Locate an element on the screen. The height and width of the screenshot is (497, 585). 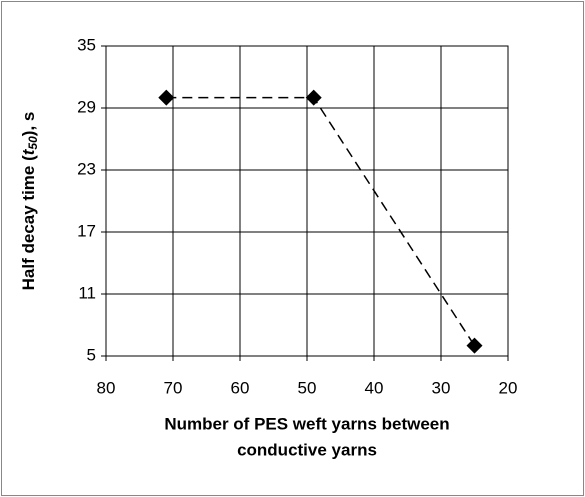
y-tick-label: 23 is located at coordinates (86, 168).